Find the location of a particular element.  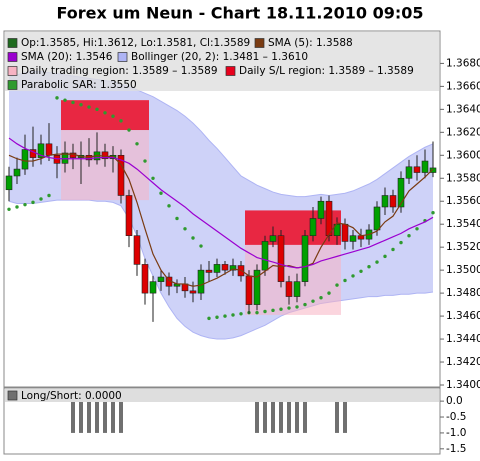

y-tick-label: 0.0 is located at coordinates (454, 401).